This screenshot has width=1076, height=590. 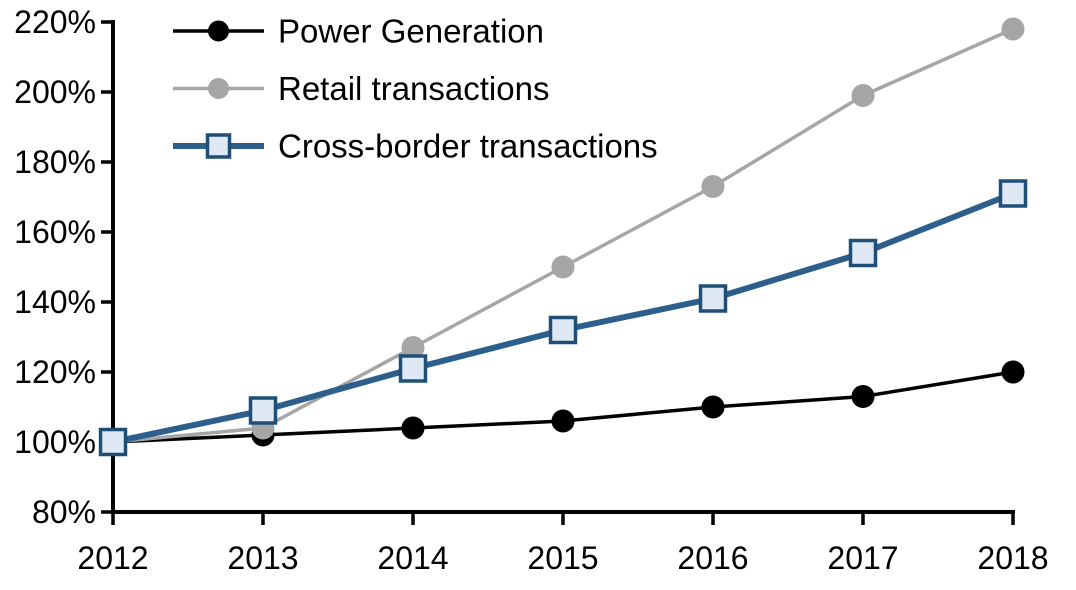 I want to click on y-tick-label-160: 160%, so click(x=55, y=232).